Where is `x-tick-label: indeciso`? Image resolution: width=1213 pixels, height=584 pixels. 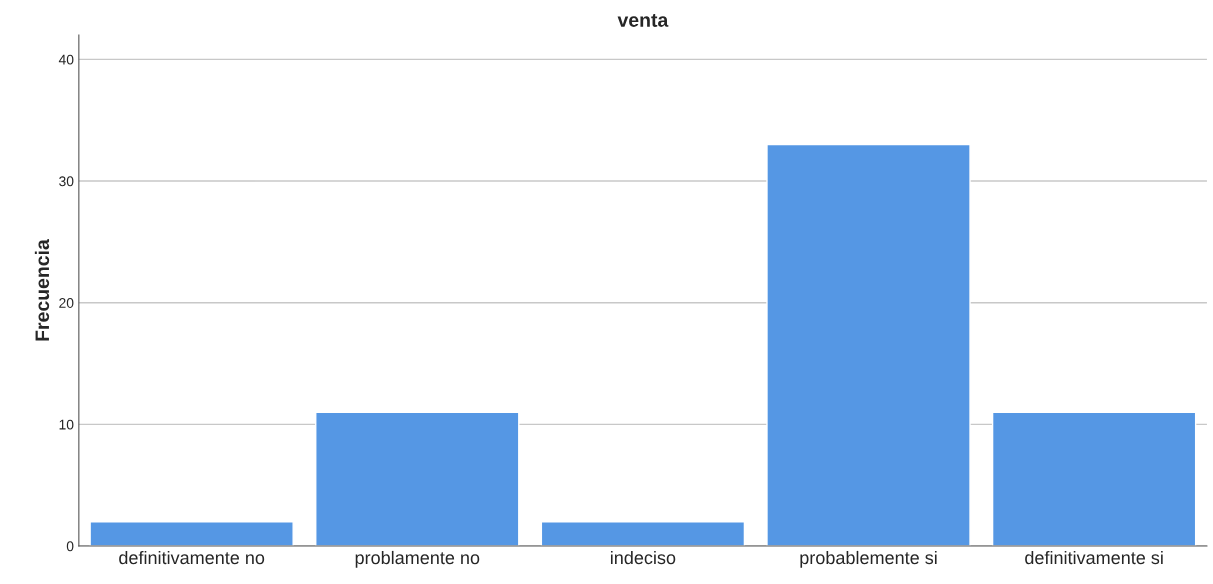
x-tick-label: indeciso is located at coordinates (643, 557).